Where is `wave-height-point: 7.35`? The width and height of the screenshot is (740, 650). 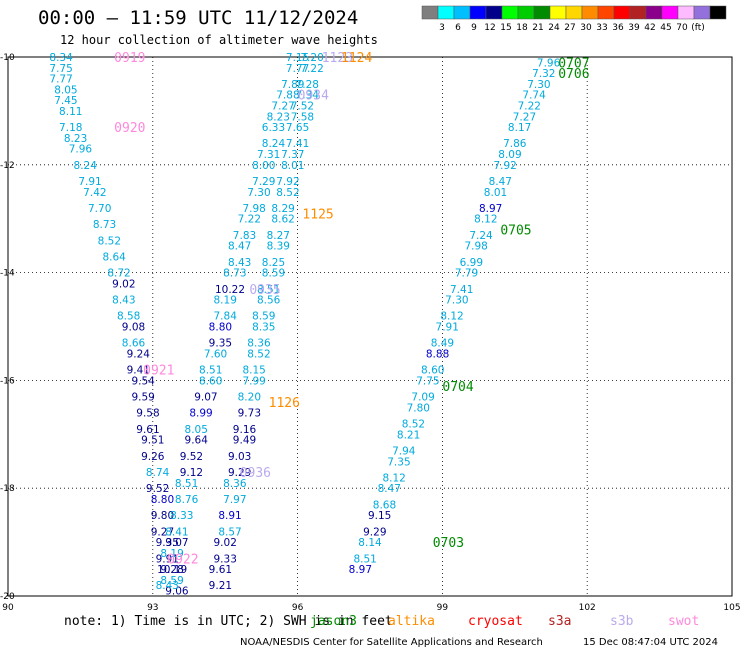 wave-height-point: 7.35 is located at coordinates (398, 462).